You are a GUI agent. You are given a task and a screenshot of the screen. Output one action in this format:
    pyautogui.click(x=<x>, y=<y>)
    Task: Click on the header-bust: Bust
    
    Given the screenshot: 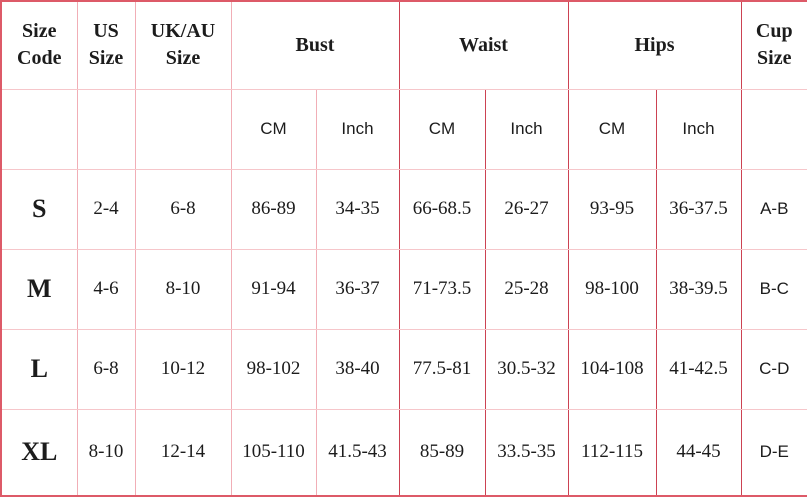 What is the action you would take?
    pyautogui.click(x=315, y=45)
    